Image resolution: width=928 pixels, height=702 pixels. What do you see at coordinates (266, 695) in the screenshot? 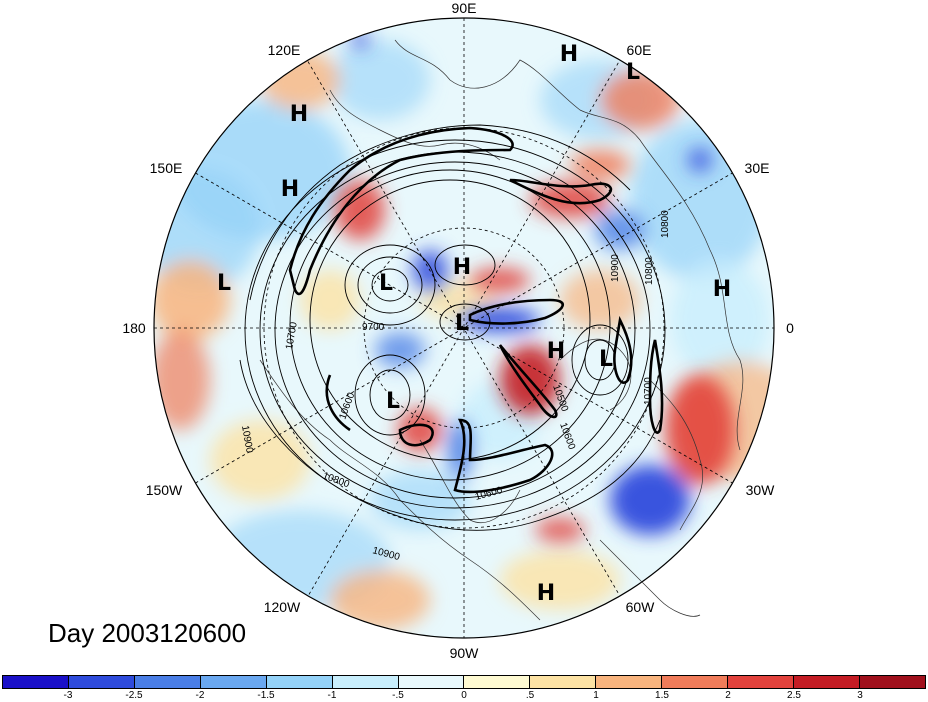
I see `colorbar-tick-label: -1.5` at bounding box center [266, 695].